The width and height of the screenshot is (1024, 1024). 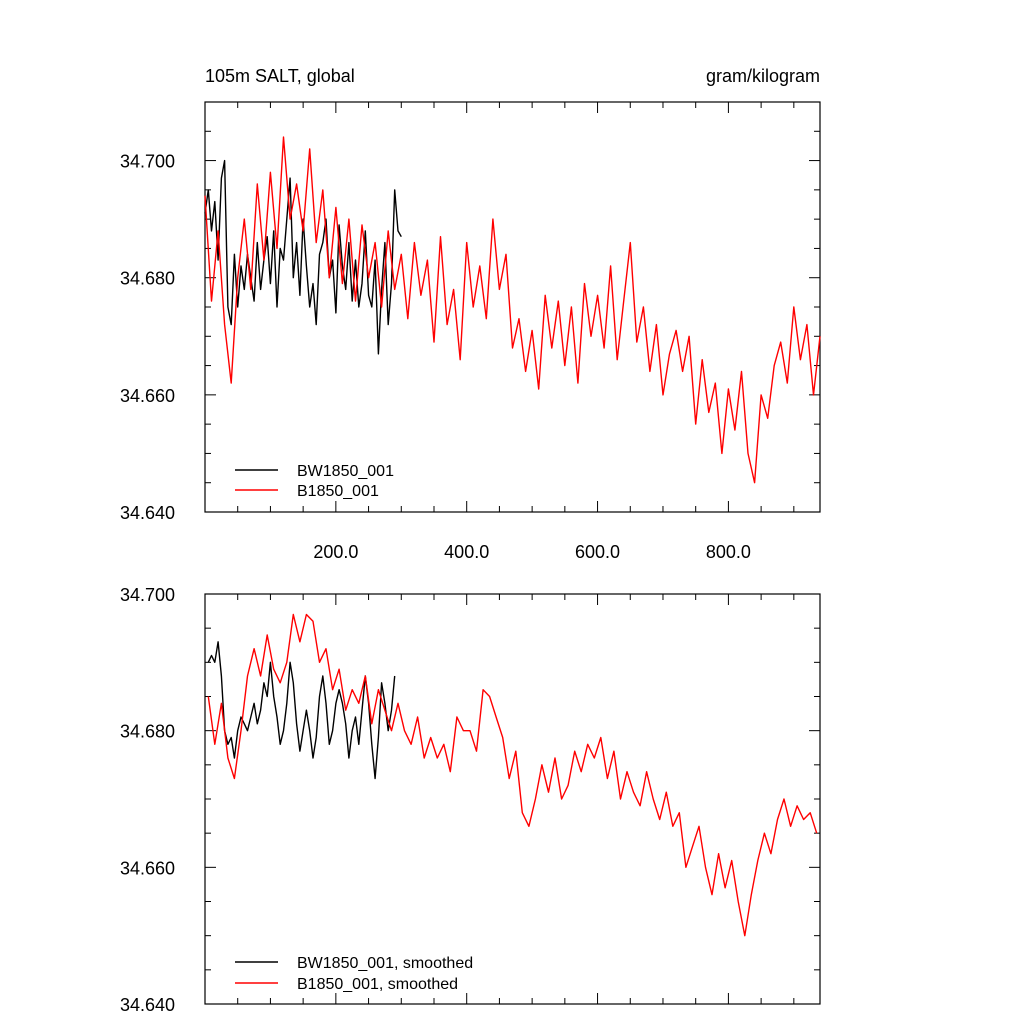 What do you see at coordinates (345, 471) in the screenshot?
I see `legend-label-bw1850: BW1850_001` at bounding box center [345, 471].